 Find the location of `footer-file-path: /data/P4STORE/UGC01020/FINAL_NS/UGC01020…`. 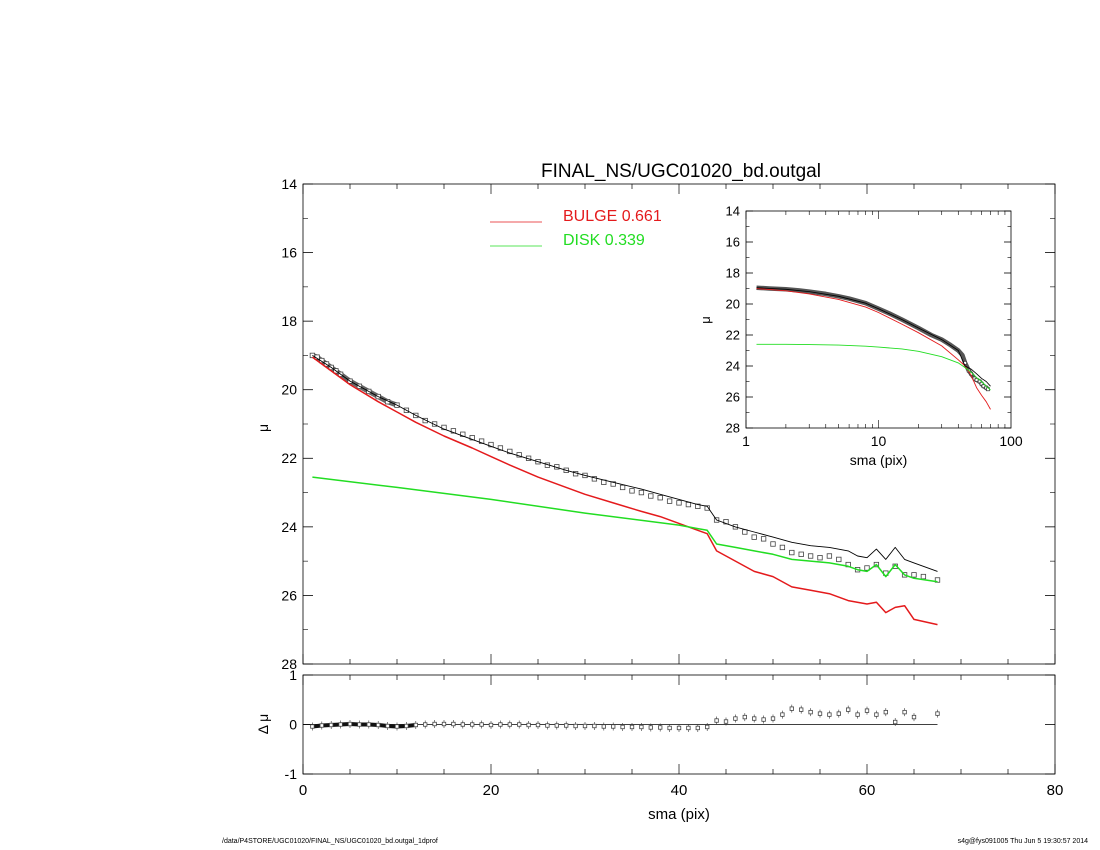

footer-file-path: /data/P4STORE/UGC01020/FINAL_NS/UGC01020… is located at coordinates (330, 841).